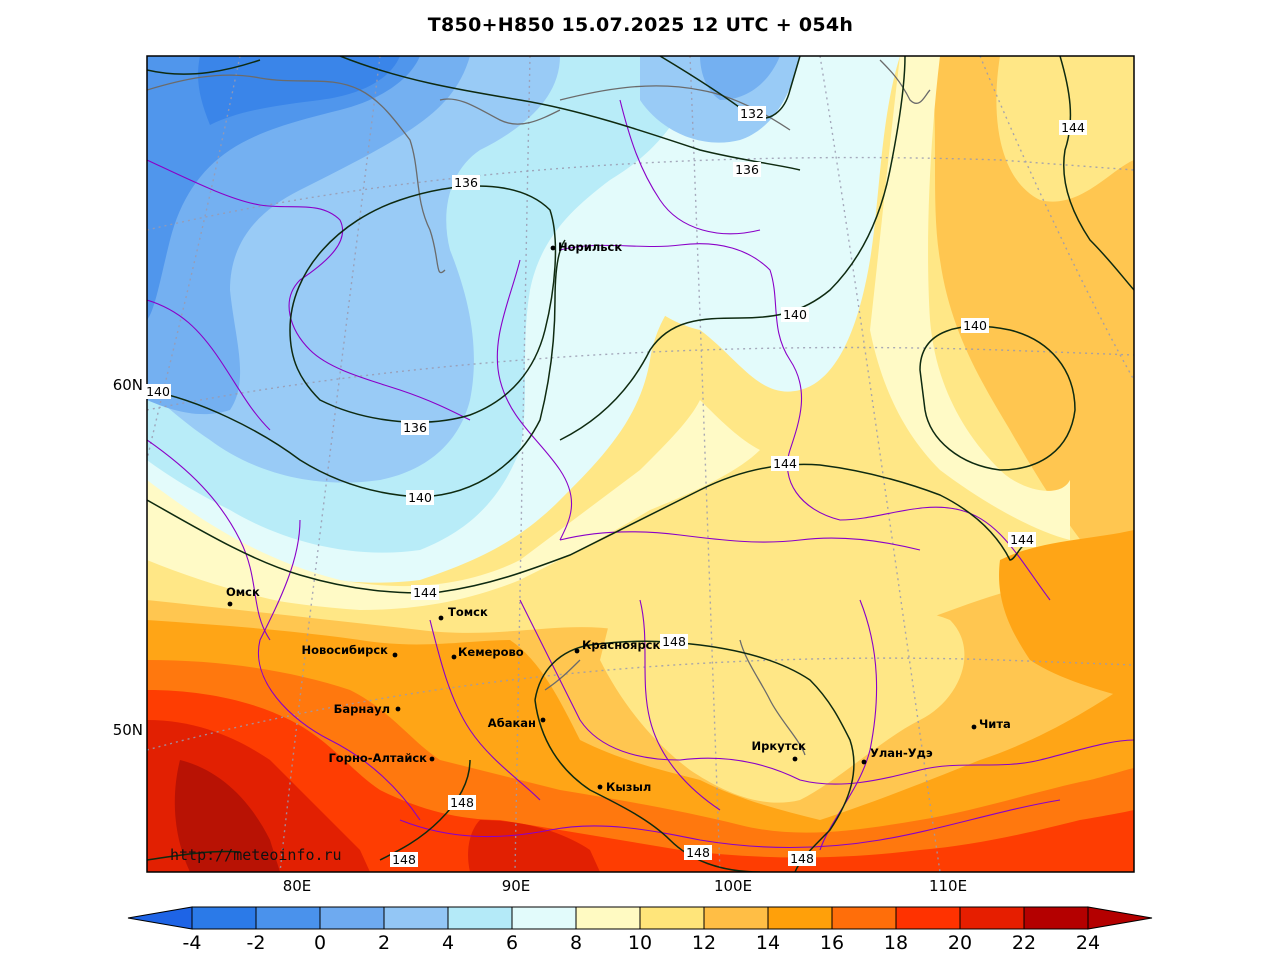  I want to click on colorbar-tick-label: 14, so click(768, 943).